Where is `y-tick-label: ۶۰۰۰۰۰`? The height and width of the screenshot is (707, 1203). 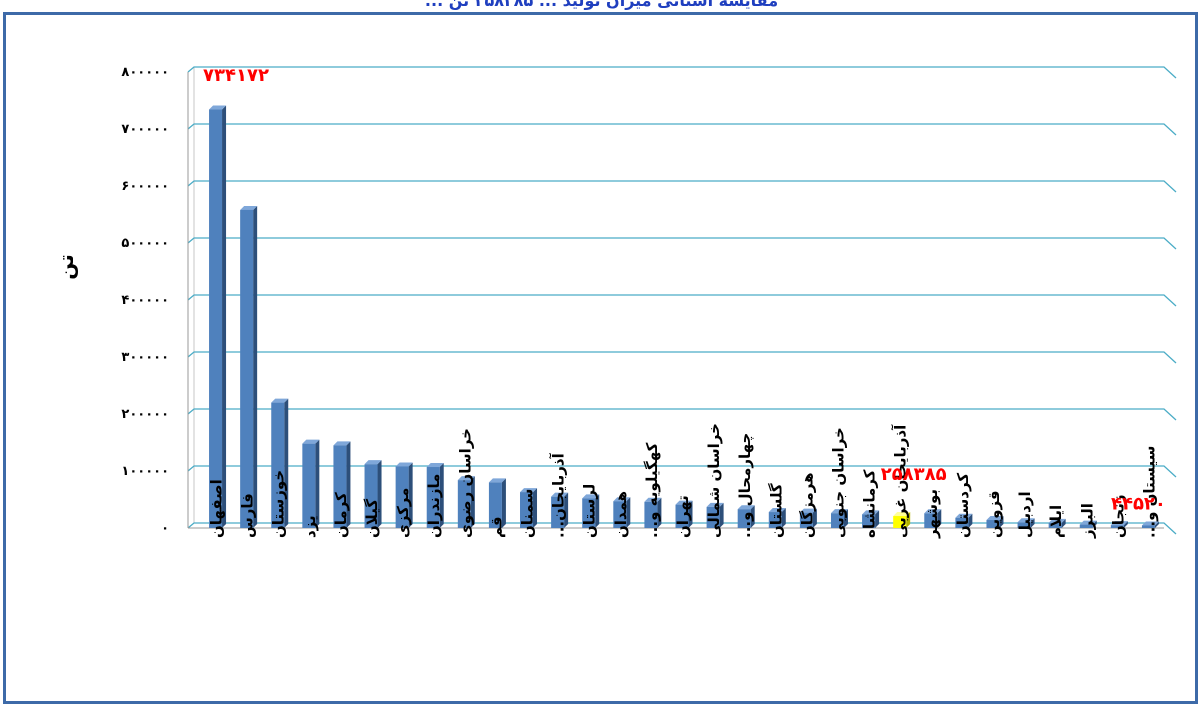 y-tick-label: ۶۰۰۰۰۰ is located at coordinates (145, 186).